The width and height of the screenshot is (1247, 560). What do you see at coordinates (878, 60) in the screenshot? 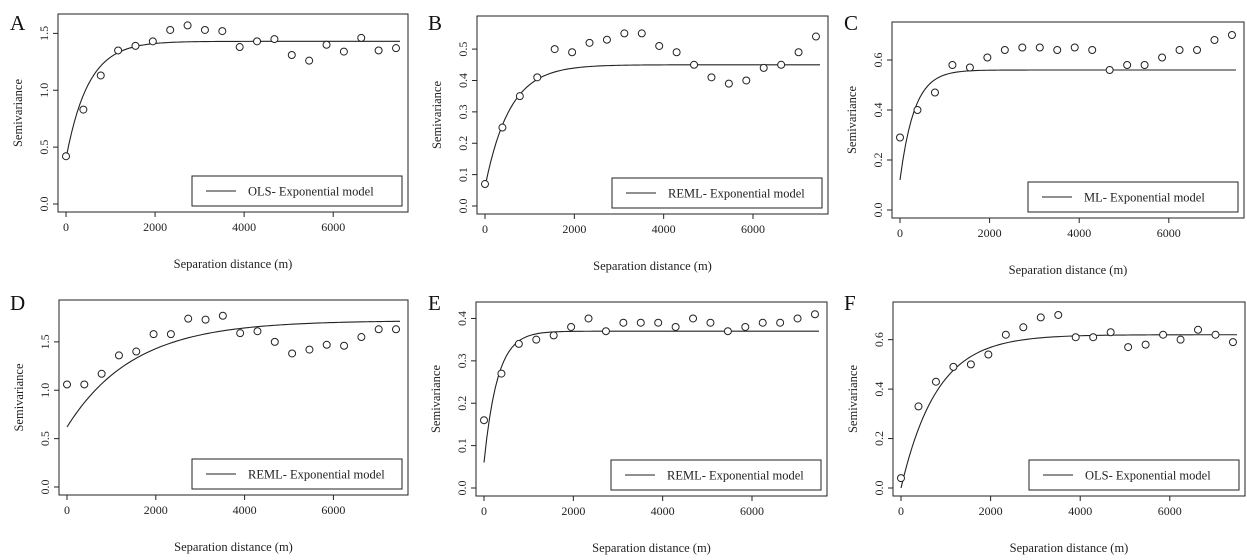
I see `y-tick-label: 0.6` at bounding box center [878, 60].